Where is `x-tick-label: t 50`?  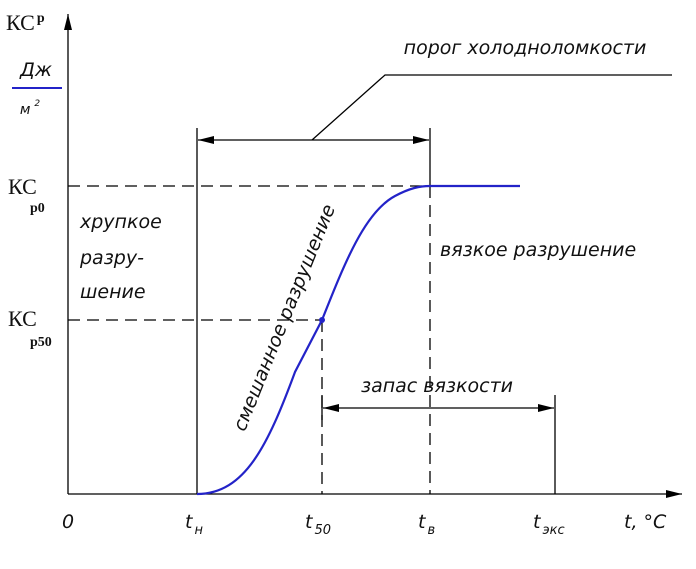
x-tick-label: t 50 is located at coordinates (318, 524).